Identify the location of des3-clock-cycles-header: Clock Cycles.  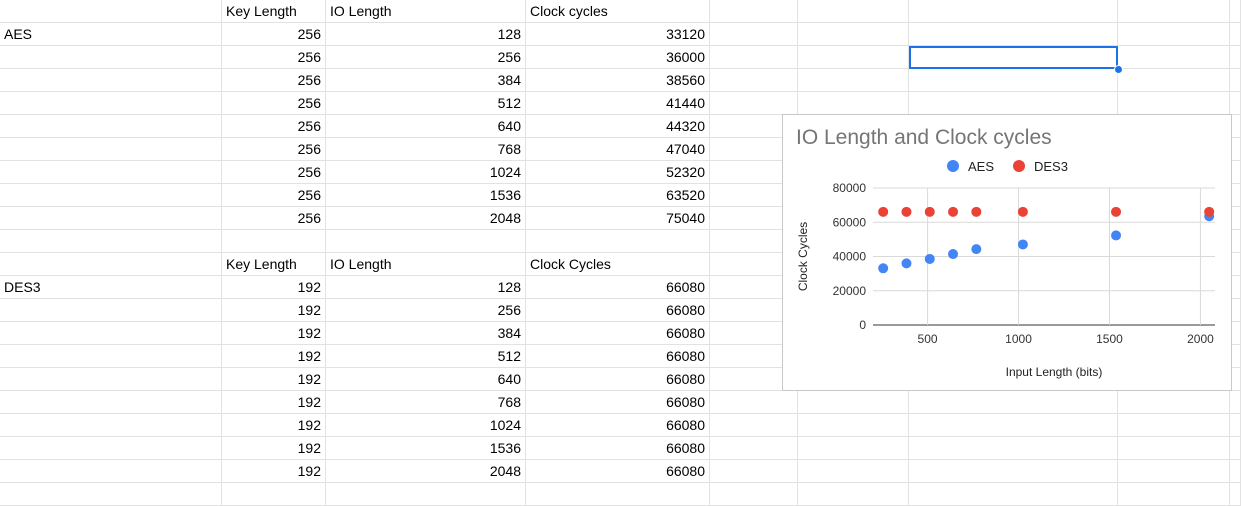
(618, 264).